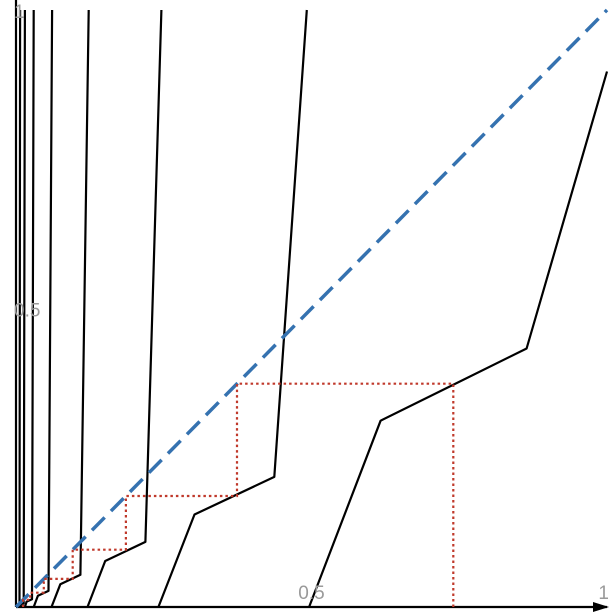 This screenshot has width=609, height=615. Describe the element at coordinates (19, 12) in the screenshot. I see `y-tick-label-2: 1` at that location.